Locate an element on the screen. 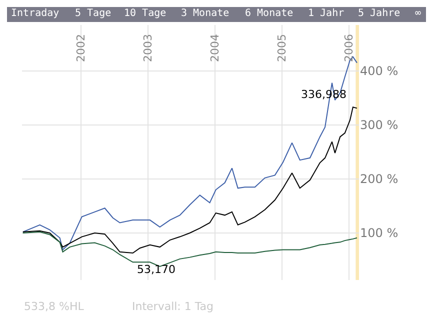 This screenshot has width=433, height=324. y-tick-label: 300 % is located at coordinates (379, 125).